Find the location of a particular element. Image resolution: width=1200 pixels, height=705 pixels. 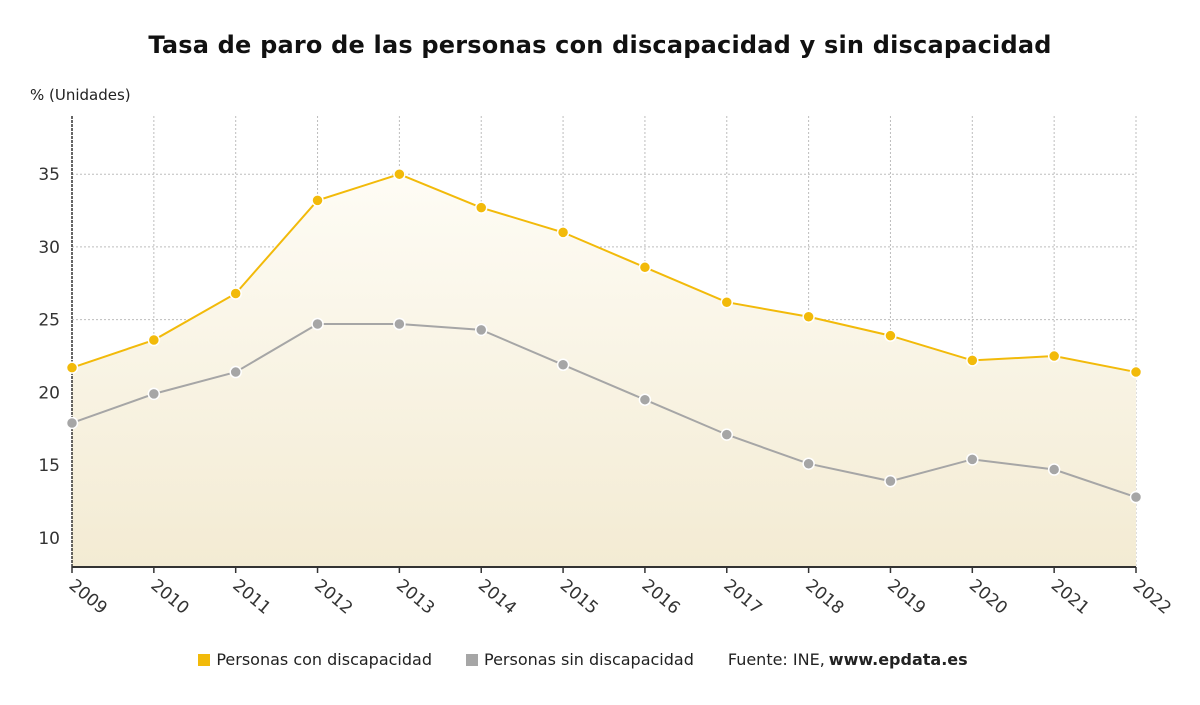

x-tick-label-2018: 2018 is located at coordinates (824, 597).